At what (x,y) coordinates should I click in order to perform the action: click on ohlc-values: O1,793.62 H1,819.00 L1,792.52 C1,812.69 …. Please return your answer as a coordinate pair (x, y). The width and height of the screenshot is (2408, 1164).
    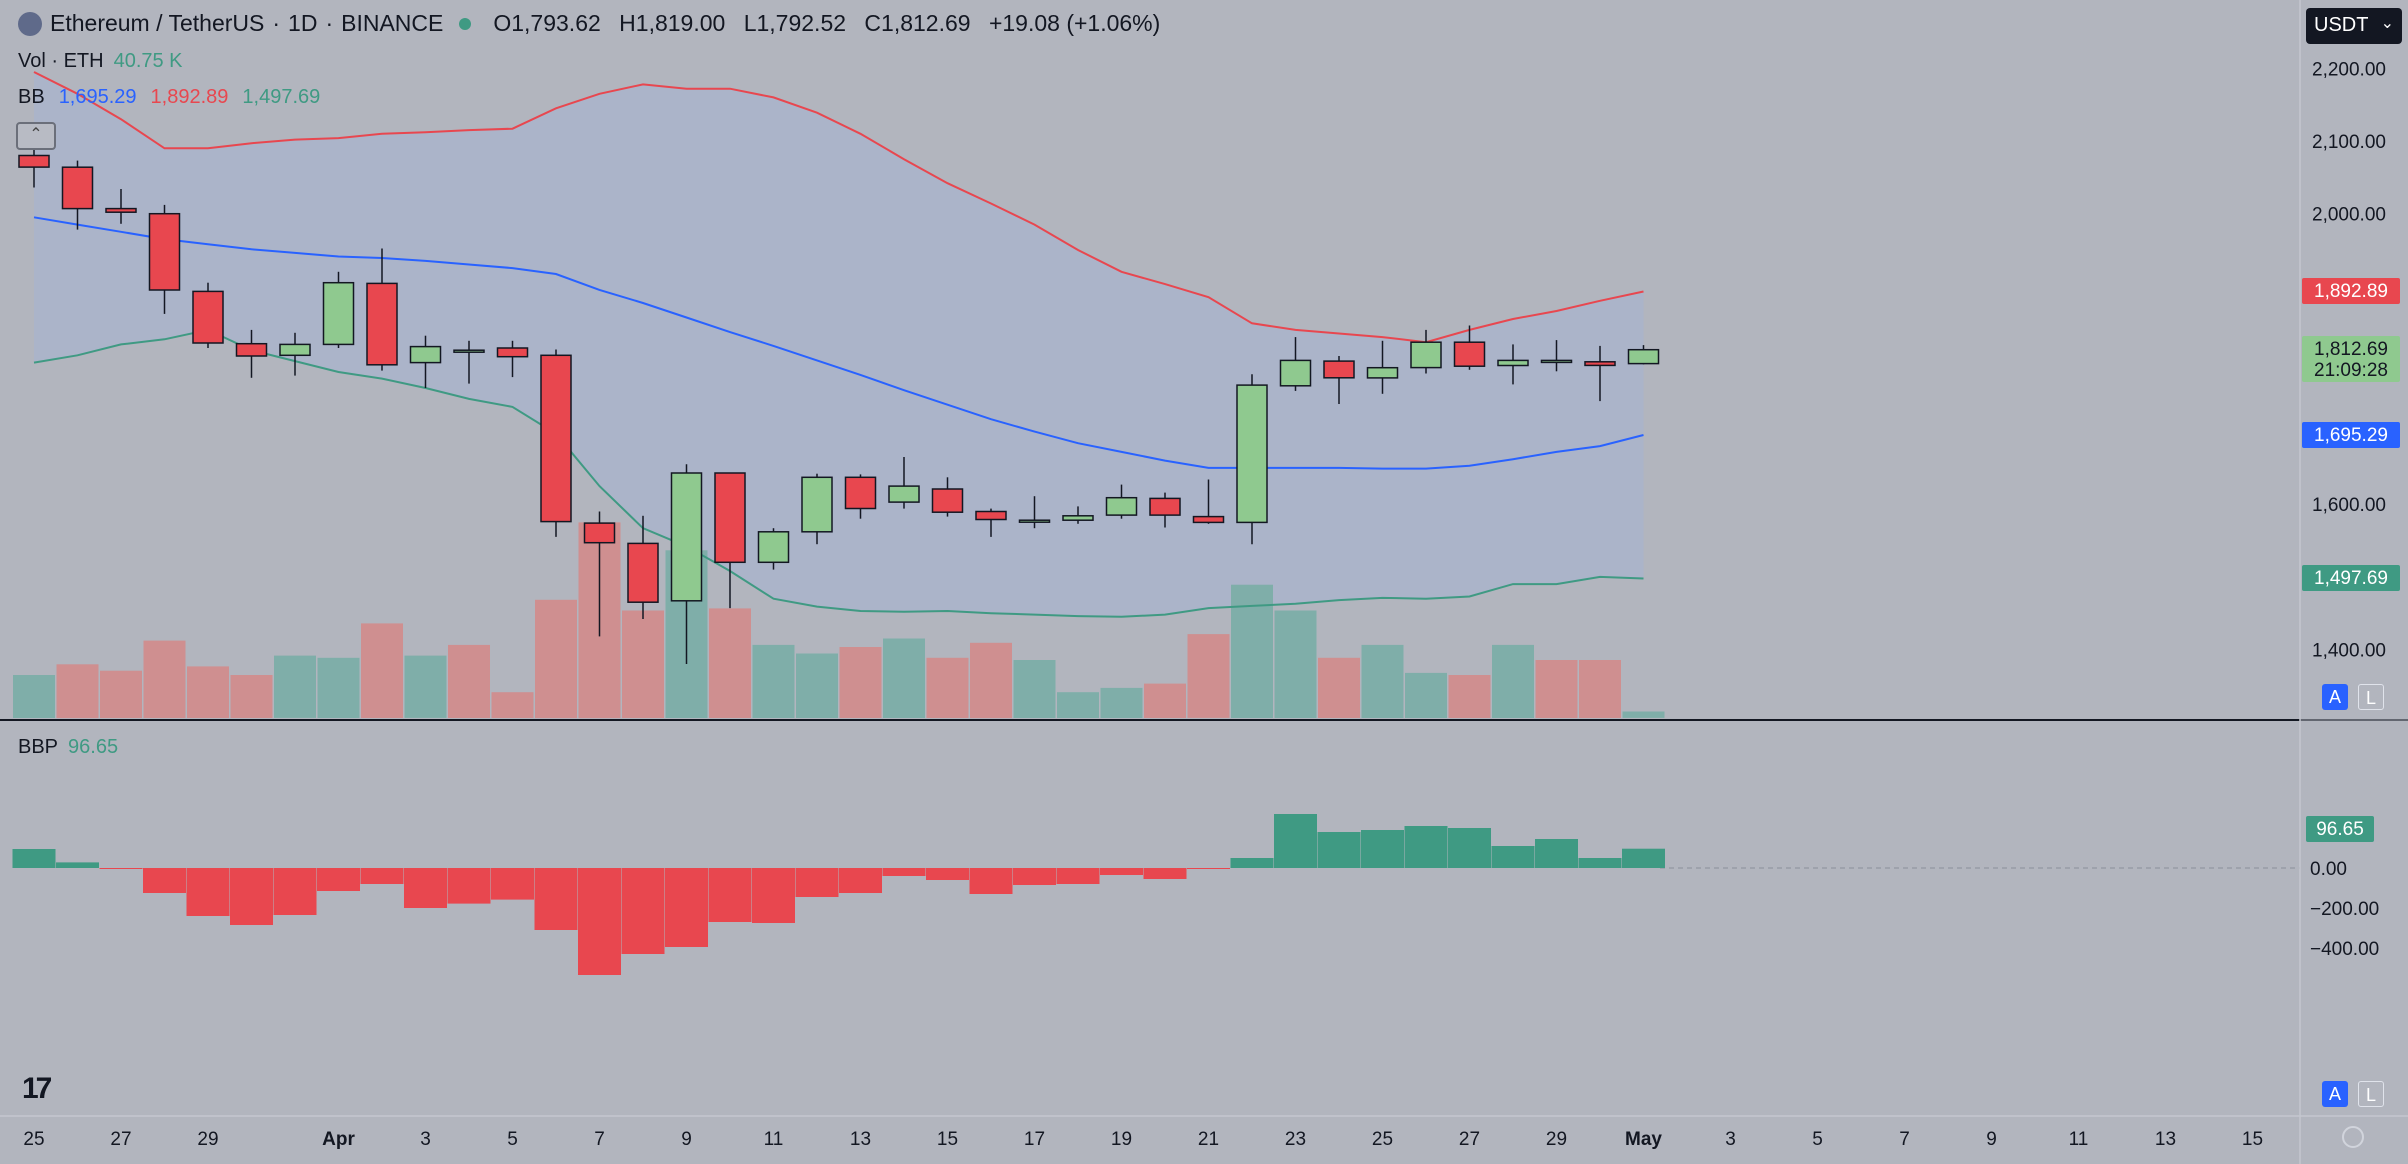
    Looking at the image, I should click on (832, 23).